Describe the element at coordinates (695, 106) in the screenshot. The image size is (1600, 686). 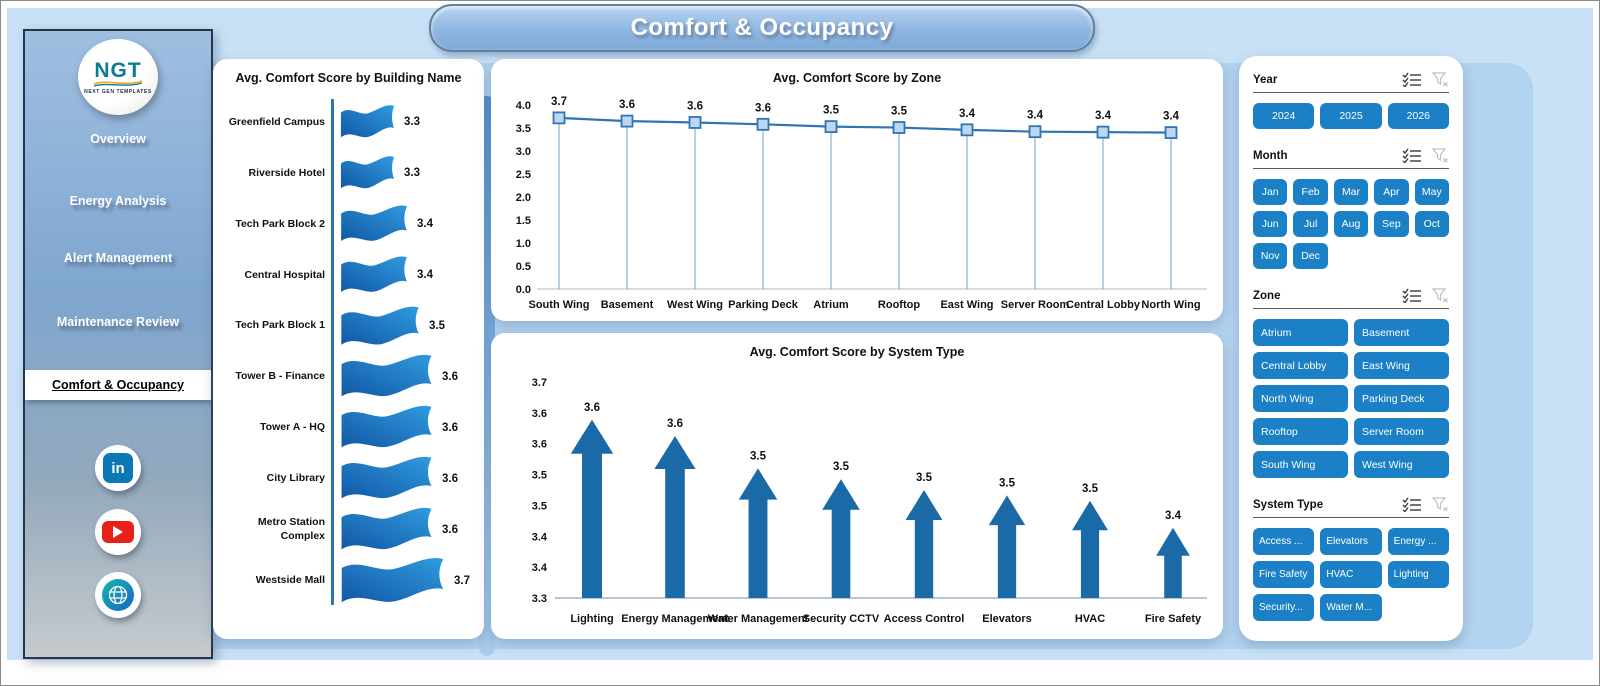
I see `zone-value-label: 3.6` at that location.